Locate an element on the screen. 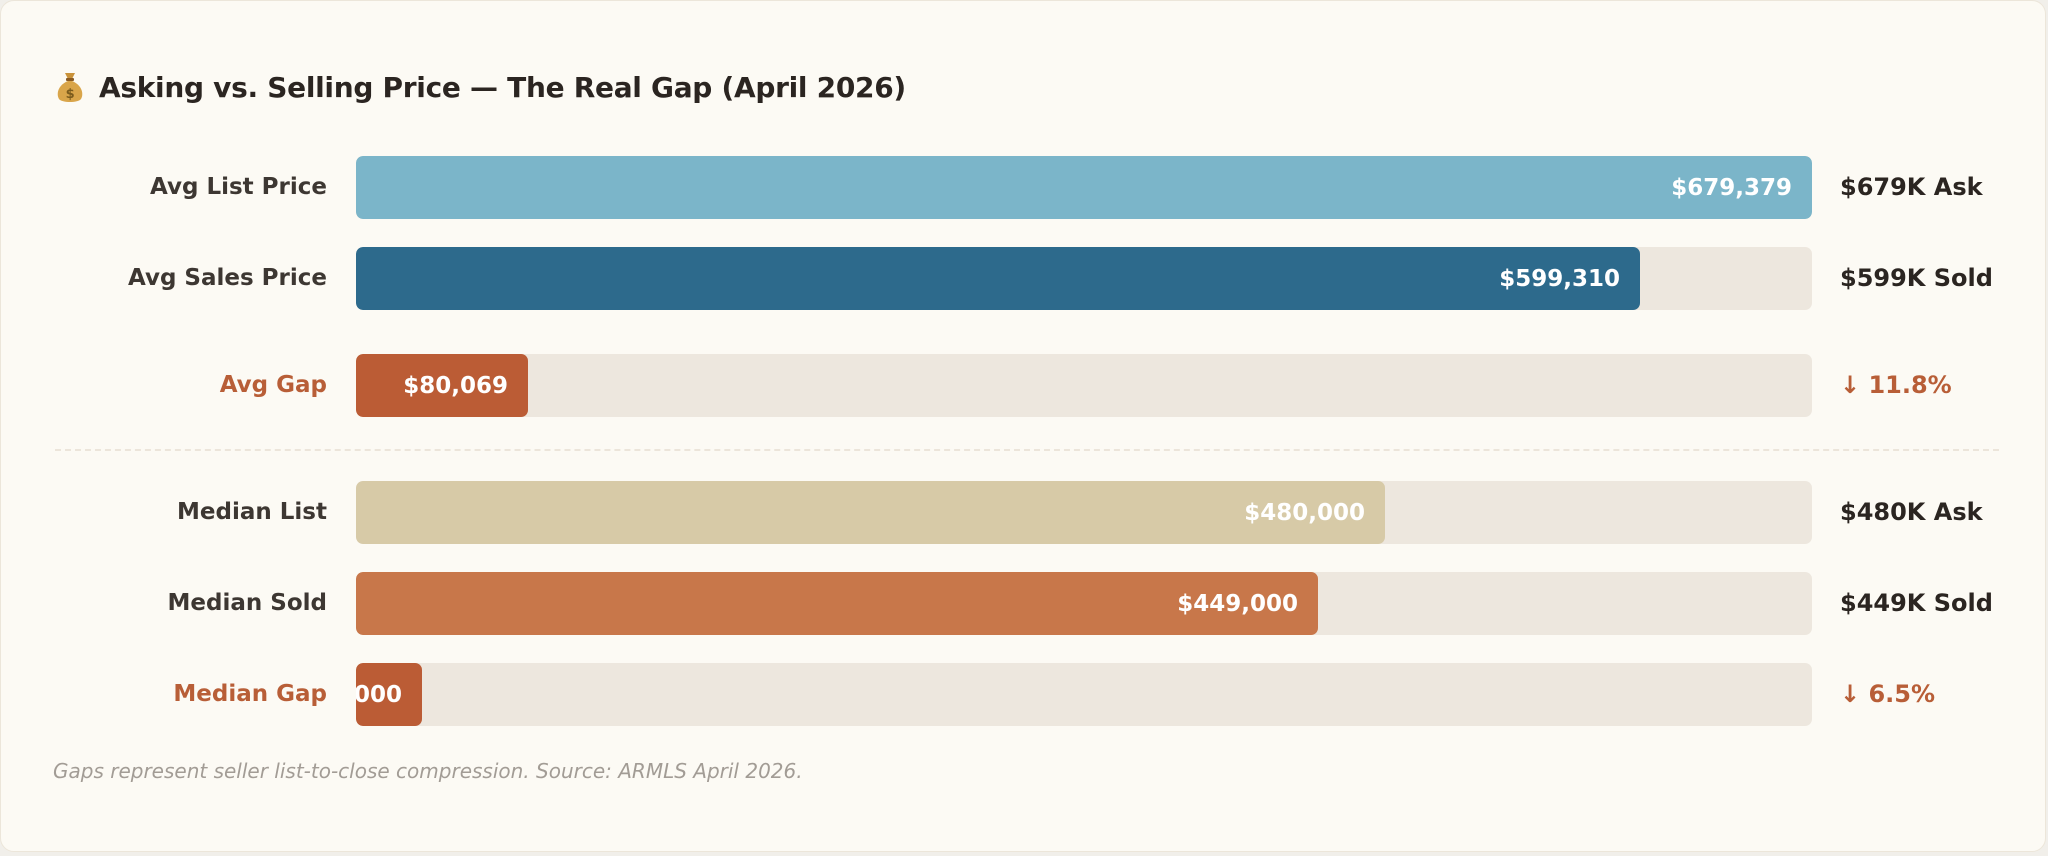 This screenshot has height=856, width=2048. bar-value-label: $80,069 is located at coordinates (455, 385).